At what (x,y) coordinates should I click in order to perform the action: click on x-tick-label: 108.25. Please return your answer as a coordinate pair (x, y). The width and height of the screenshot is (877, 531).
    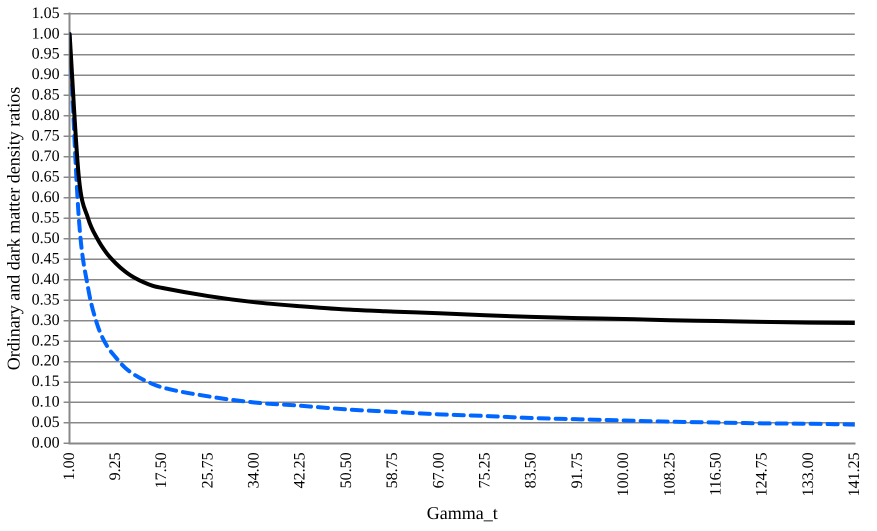
    Looking at the image, I should click on (669, 474).